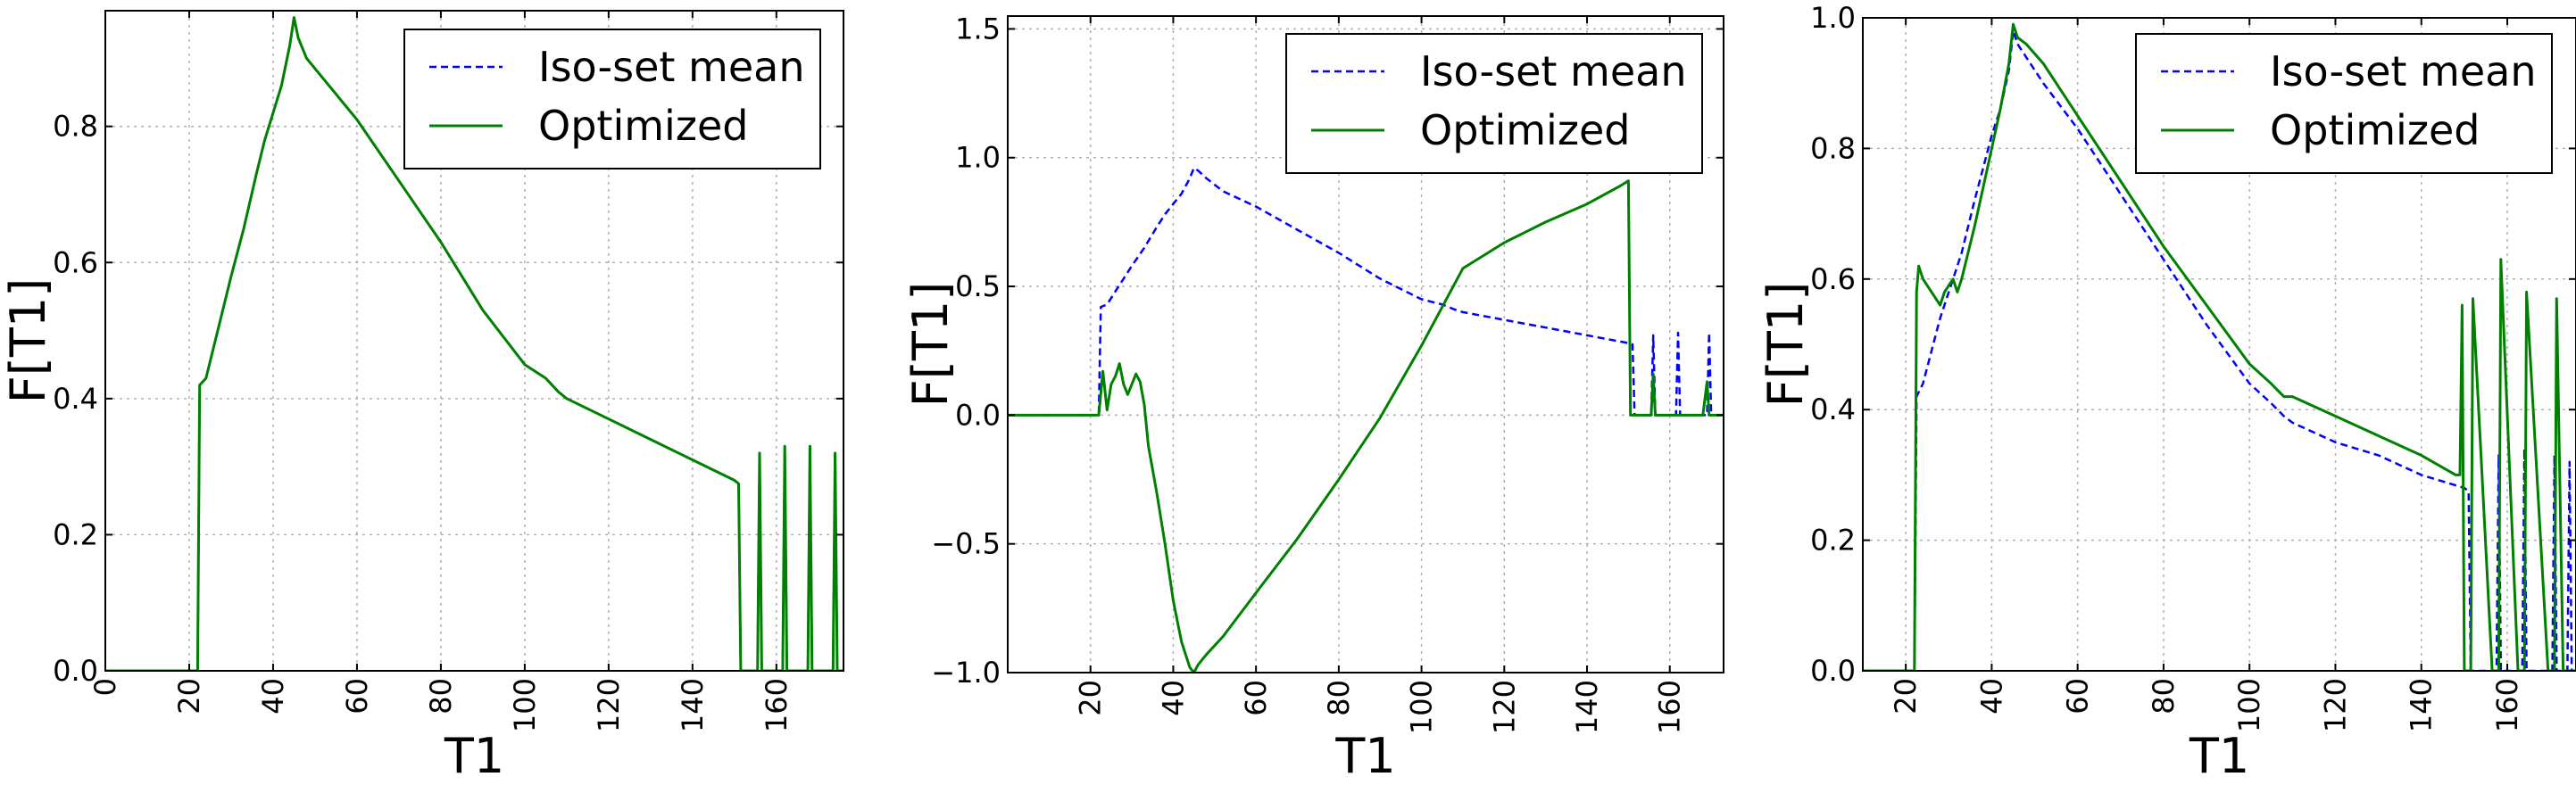 This screenshot has width=2576, height=785. I want to click on y-tick-label: −1.0, so click(966, 673).